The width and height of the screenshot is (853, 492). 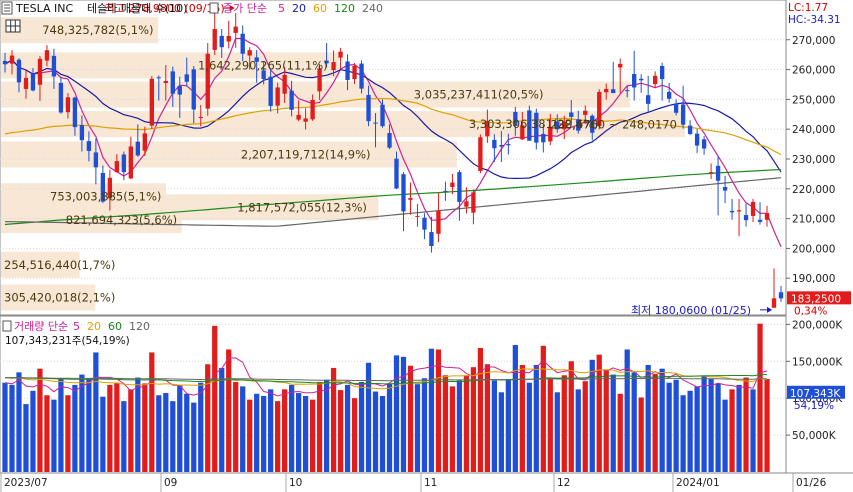 I want to click on volume-value-label: 107,343,231주(54,19%), so click(x=67, y=341).